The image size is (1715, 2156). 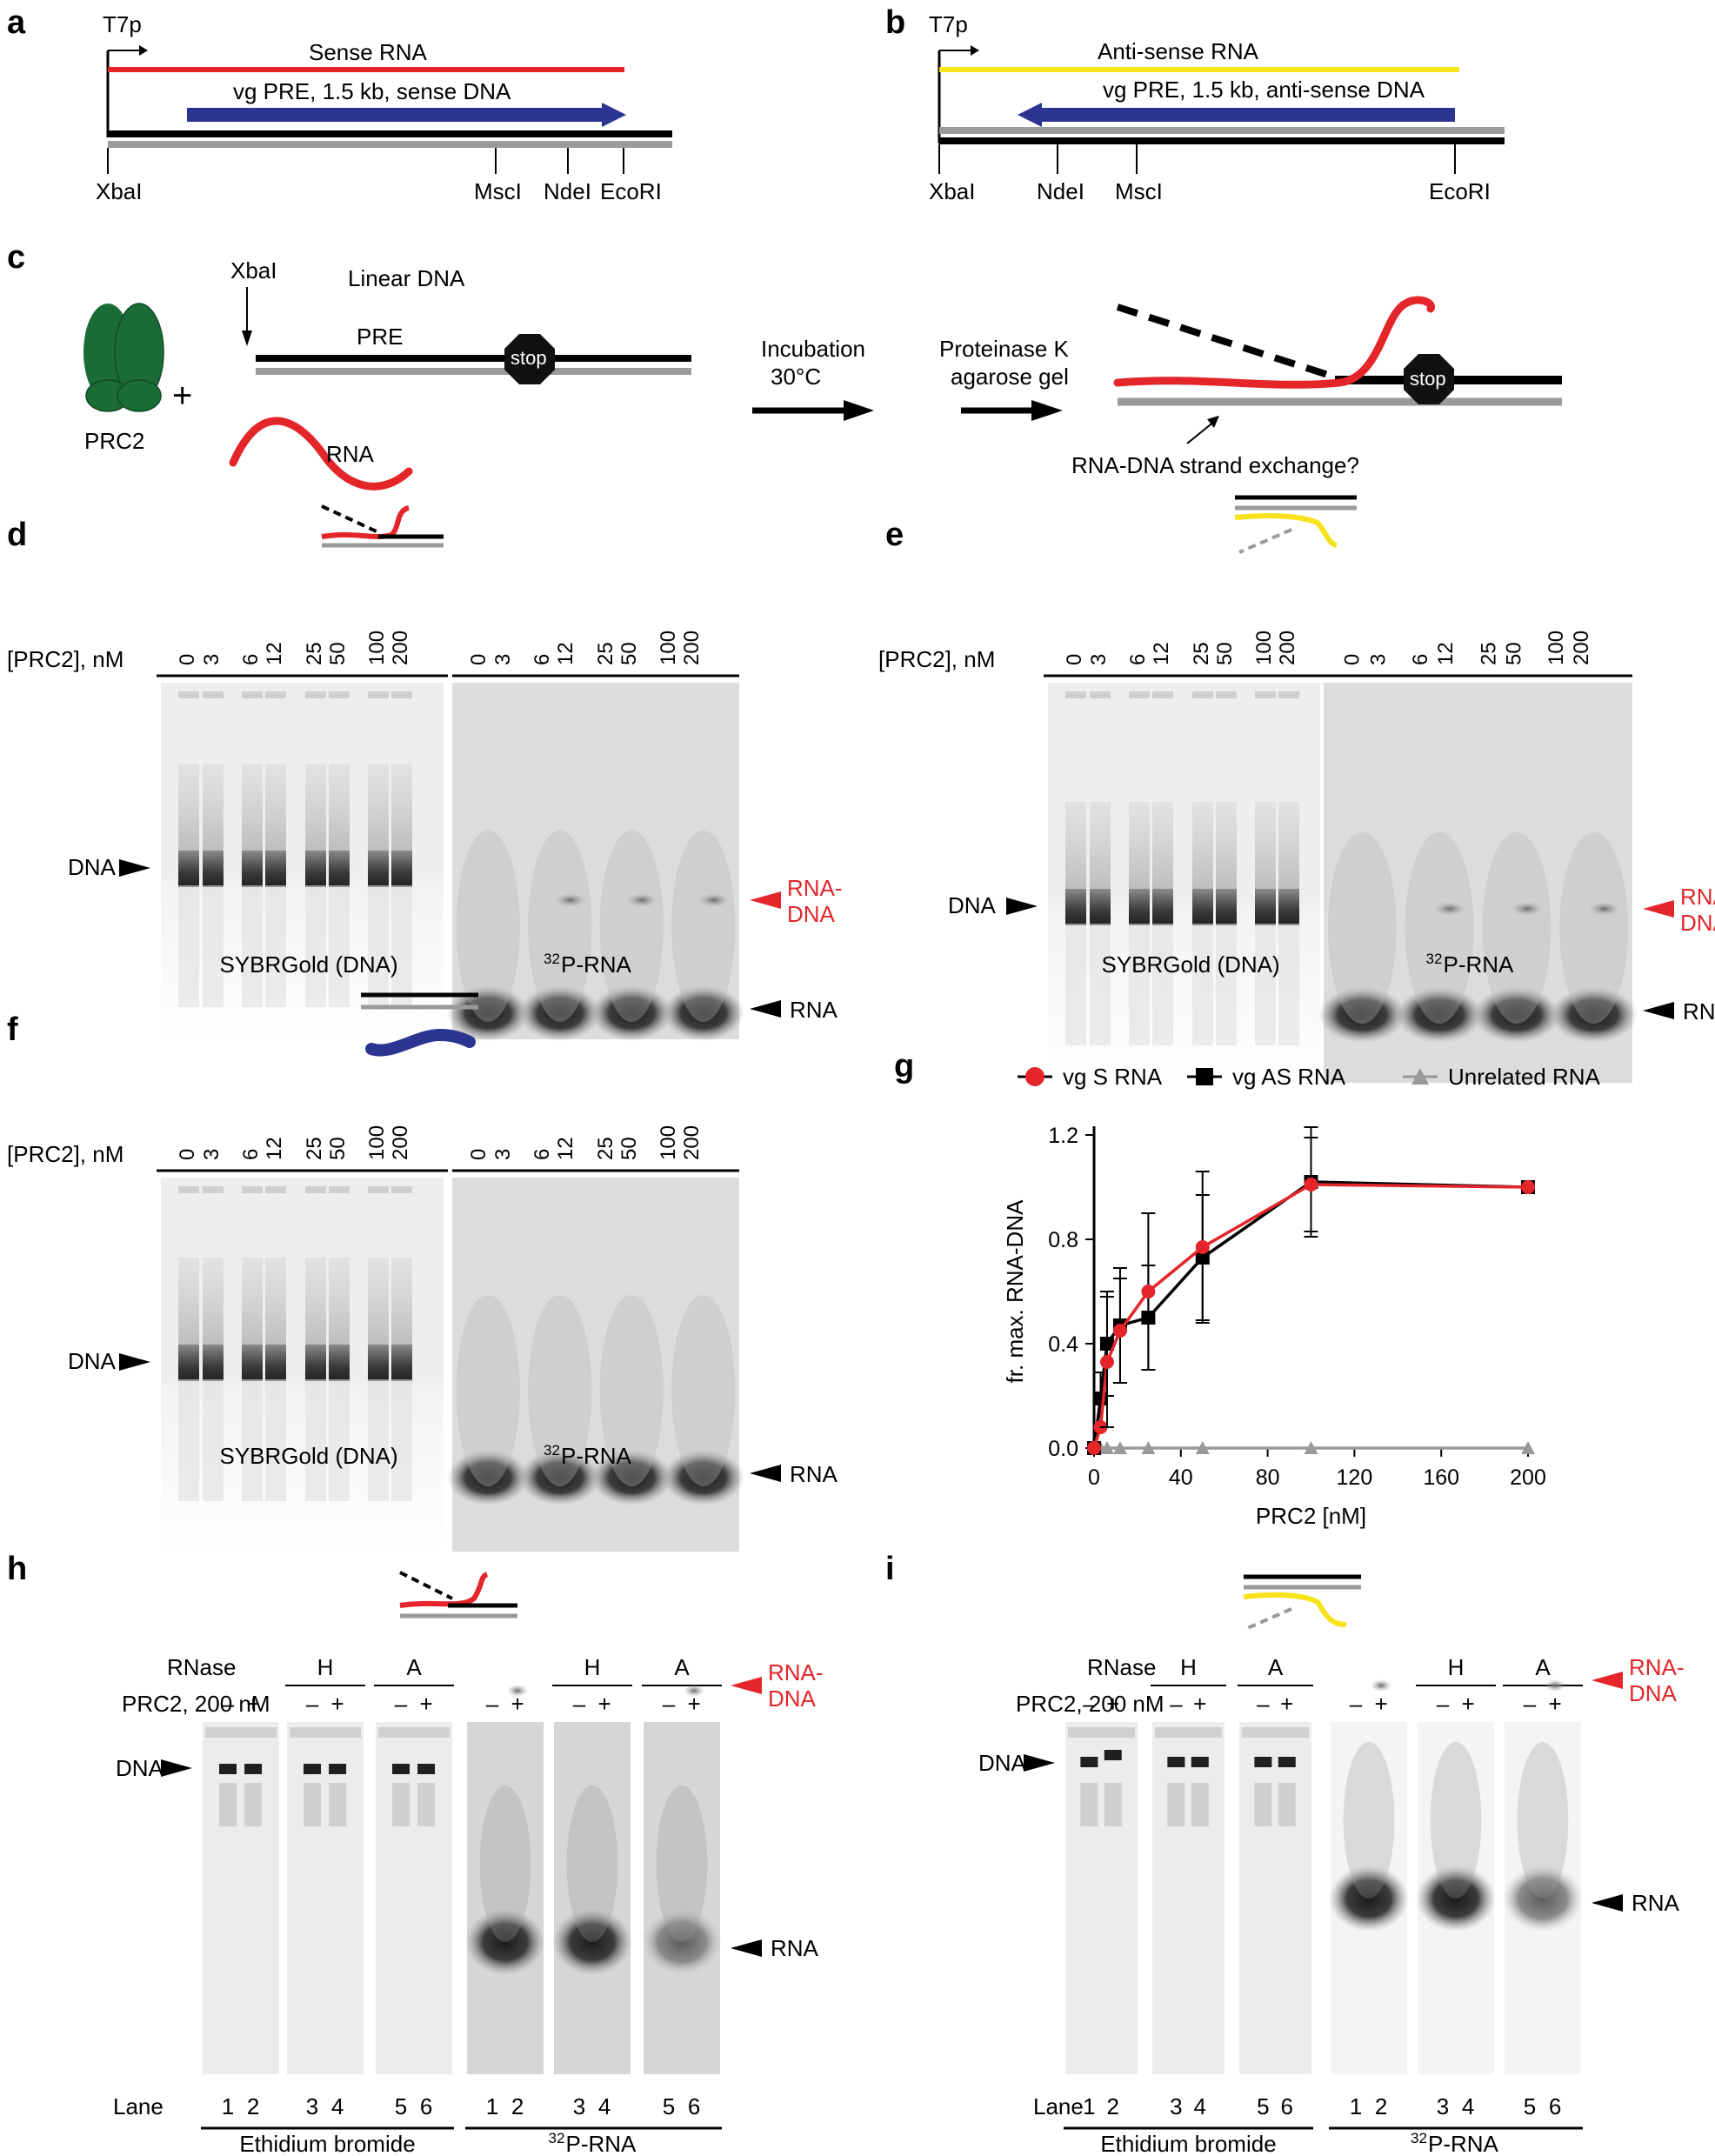 What do you see at coordinates (796, 377) in the screenshot?
I see `step1-line2: 30°C` at bounding box center [796, 377].